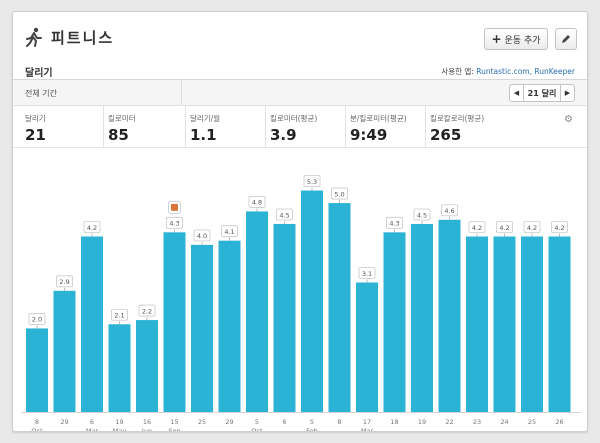 This screenshot has width=600, height=443. What do you see at coordinates (532, 422) in the screenshot?
I see `x-tick-label: 25` at bounding box center [532, 422].